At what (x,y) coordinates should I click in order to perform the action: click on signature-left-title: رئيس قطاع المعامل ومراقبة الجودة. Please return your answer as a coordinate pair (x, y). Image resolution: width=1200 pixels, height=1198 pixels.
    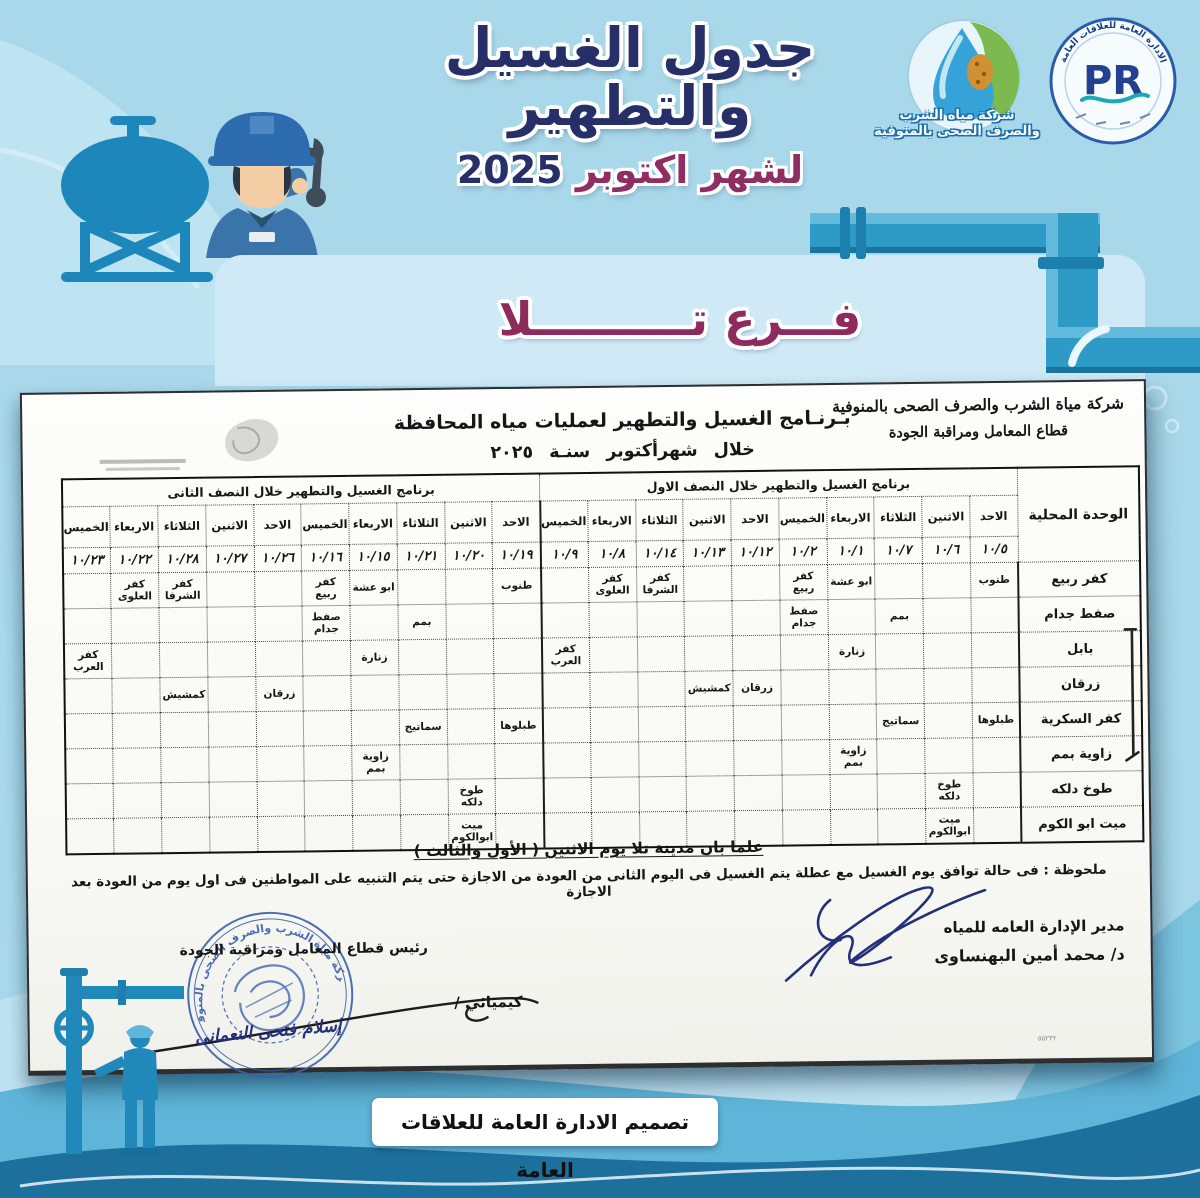
    Looking at the image, I should click on (303, 949).